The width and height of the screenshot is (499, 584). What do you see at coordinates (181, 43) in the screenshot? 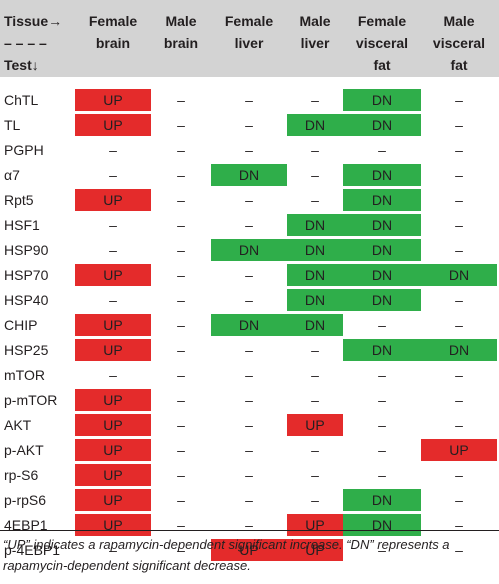
I see `column-header-line: brain` at bounding box center [181, 43].